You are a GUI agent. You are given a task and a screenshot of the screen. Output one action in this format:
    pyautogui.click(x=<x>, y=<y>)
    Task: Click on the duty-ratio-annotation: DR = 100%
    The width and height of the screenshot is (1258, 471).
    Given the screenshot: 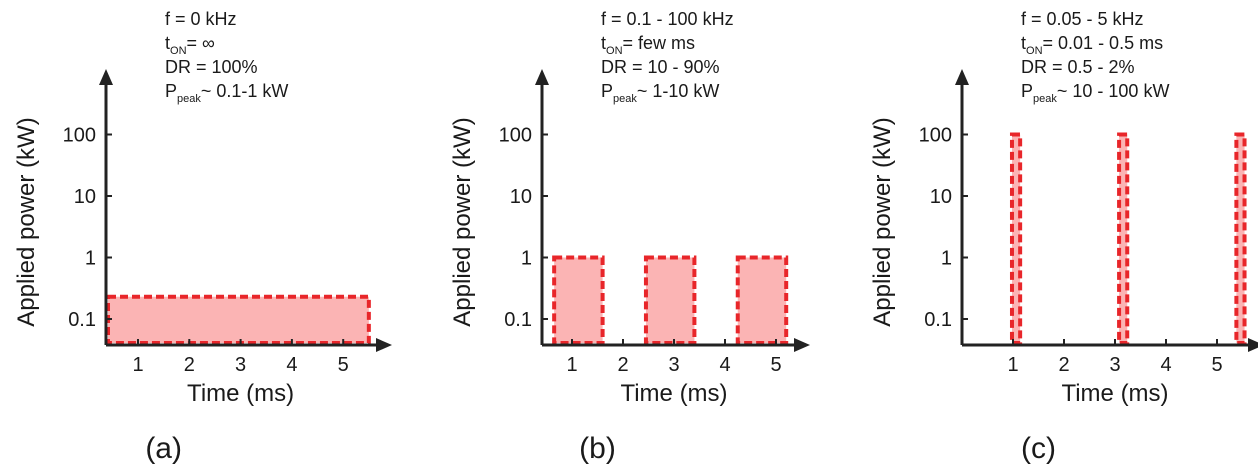 What is the action you would take?
    pyautogui.click(x=211, y=67)
    